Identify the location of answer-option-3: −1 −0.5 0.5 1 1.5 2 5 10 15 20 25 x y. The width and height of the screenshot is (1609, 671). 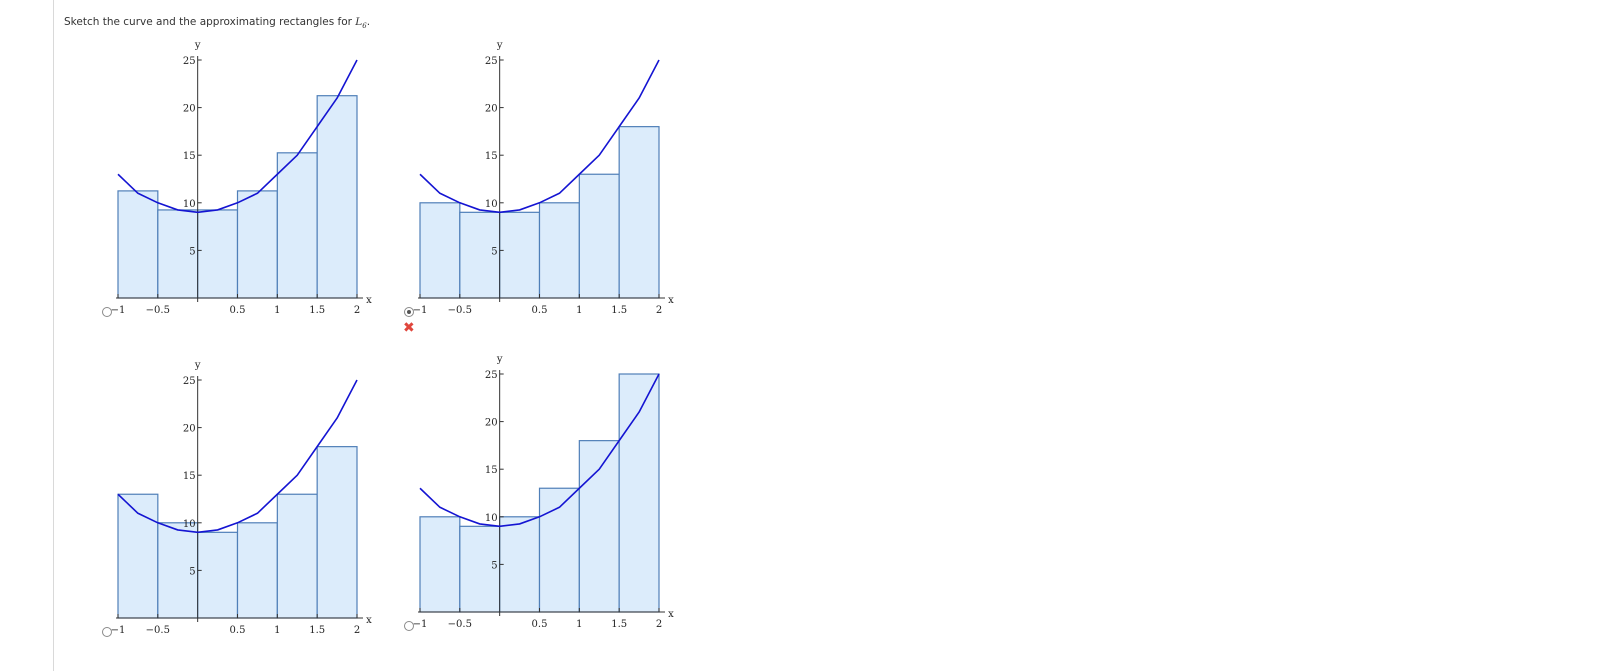
(245, 501).